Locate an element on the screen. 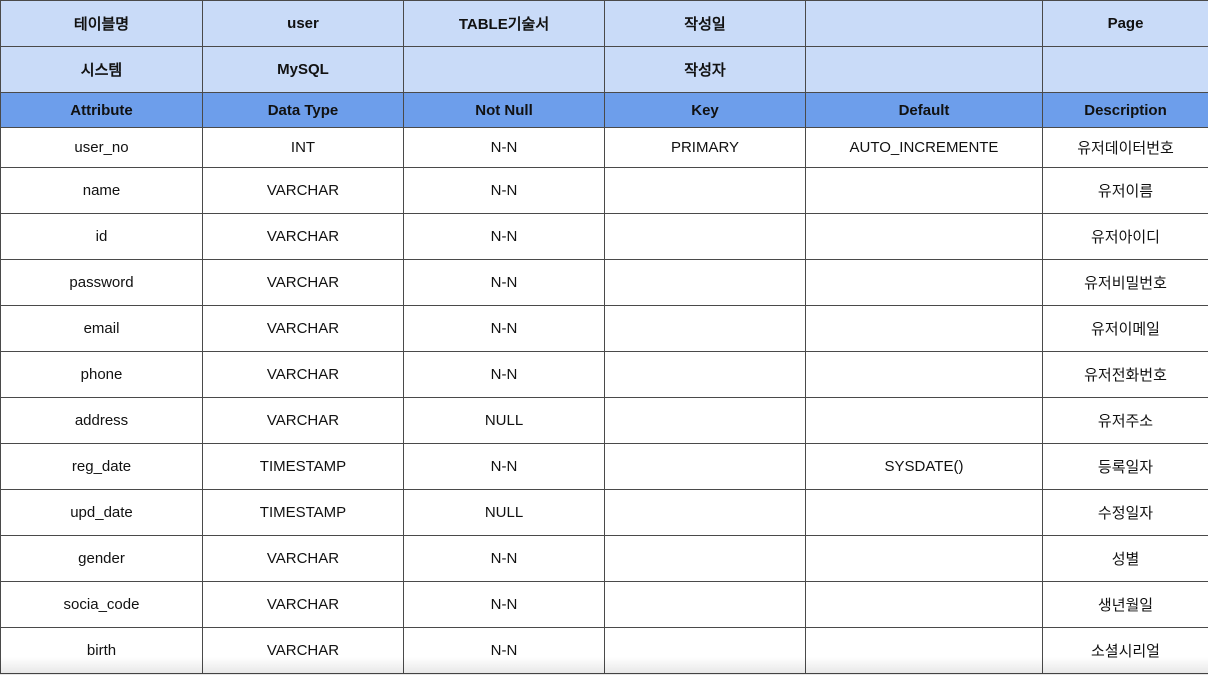 Image resolution: width=1208 pixels, height=675 pixels. cell-description: 유저주소 is located at coordinates (1125, 420).